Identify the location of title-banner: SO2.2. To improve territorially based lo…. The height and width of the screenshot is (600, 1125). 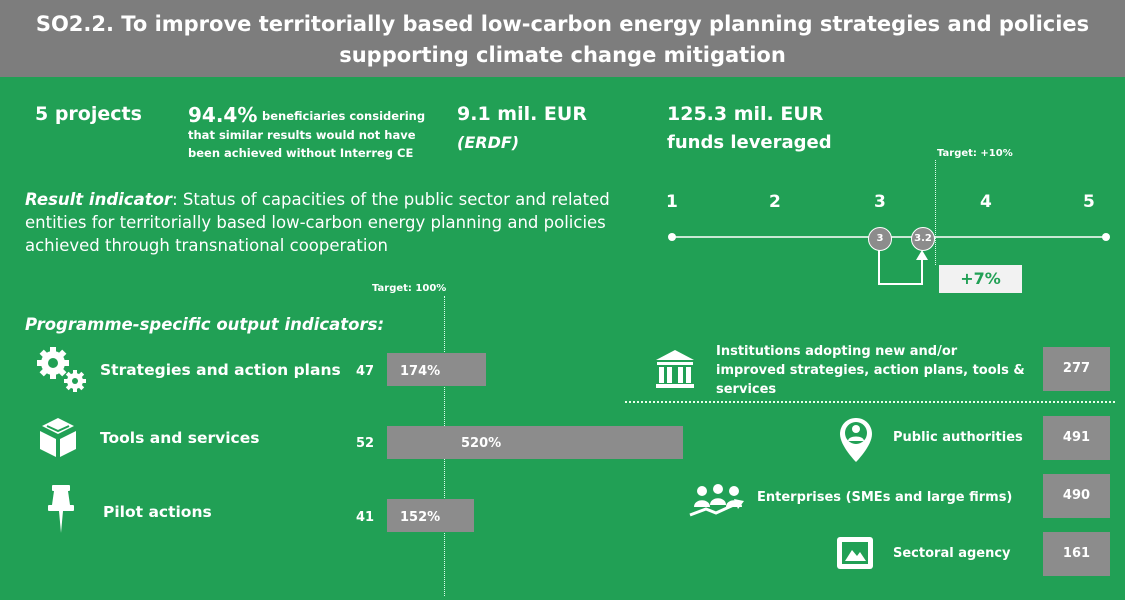
(562, 38).